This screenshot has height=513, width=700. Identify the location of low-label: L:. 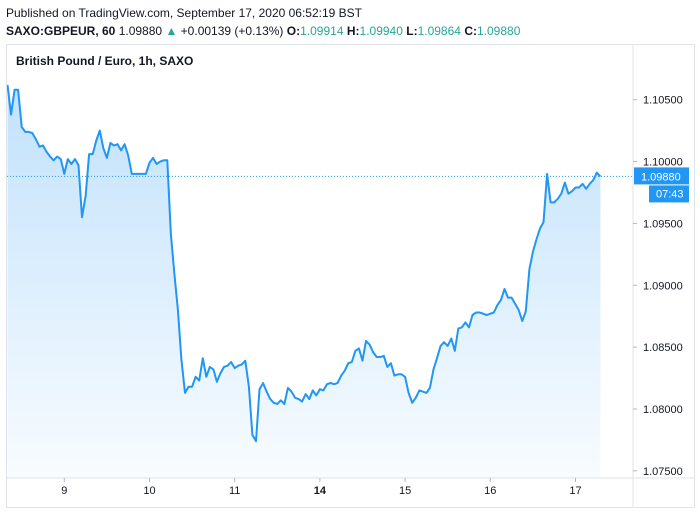
(412, 31).